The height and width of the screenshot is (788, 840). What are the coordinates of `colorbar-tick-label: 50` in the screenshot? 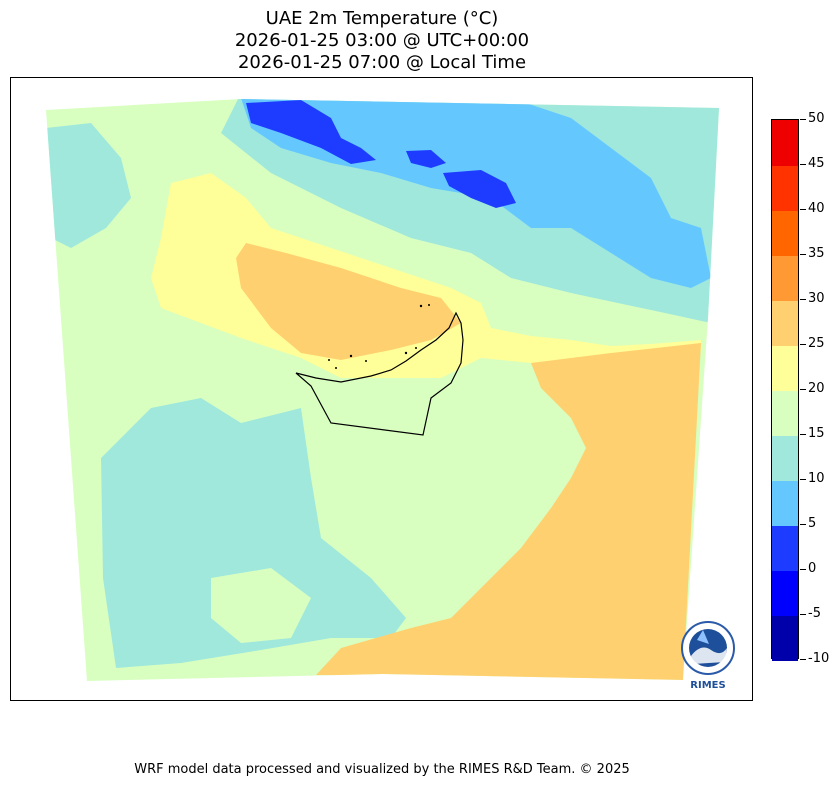 It's located at (816, 118).